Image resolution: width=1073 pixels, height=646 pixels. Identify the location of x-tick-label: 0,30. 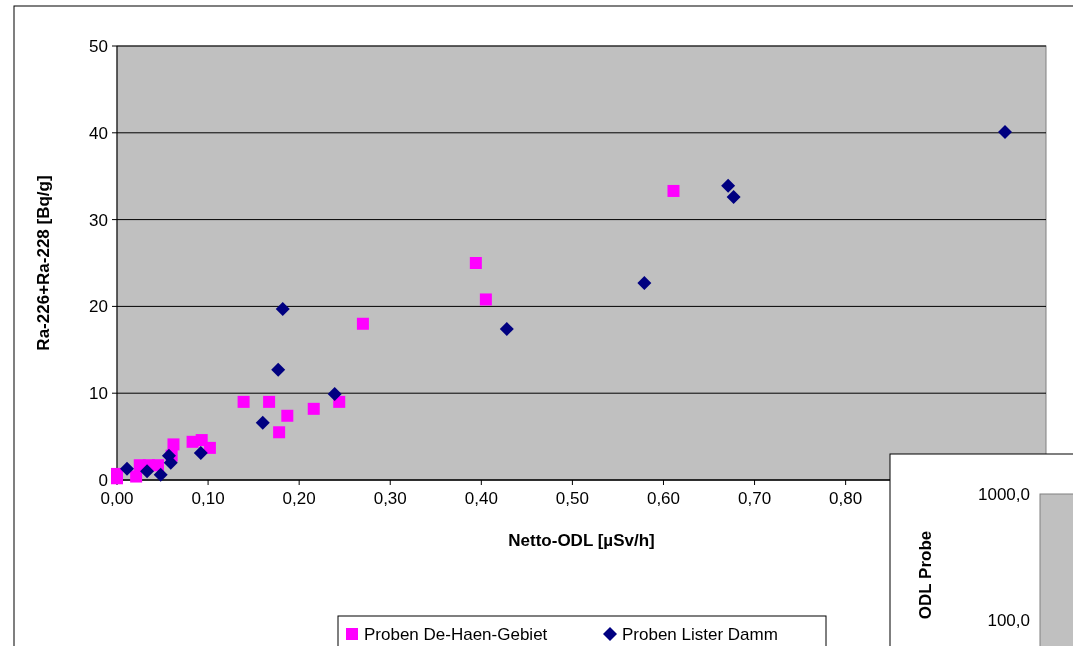
(390, 498).